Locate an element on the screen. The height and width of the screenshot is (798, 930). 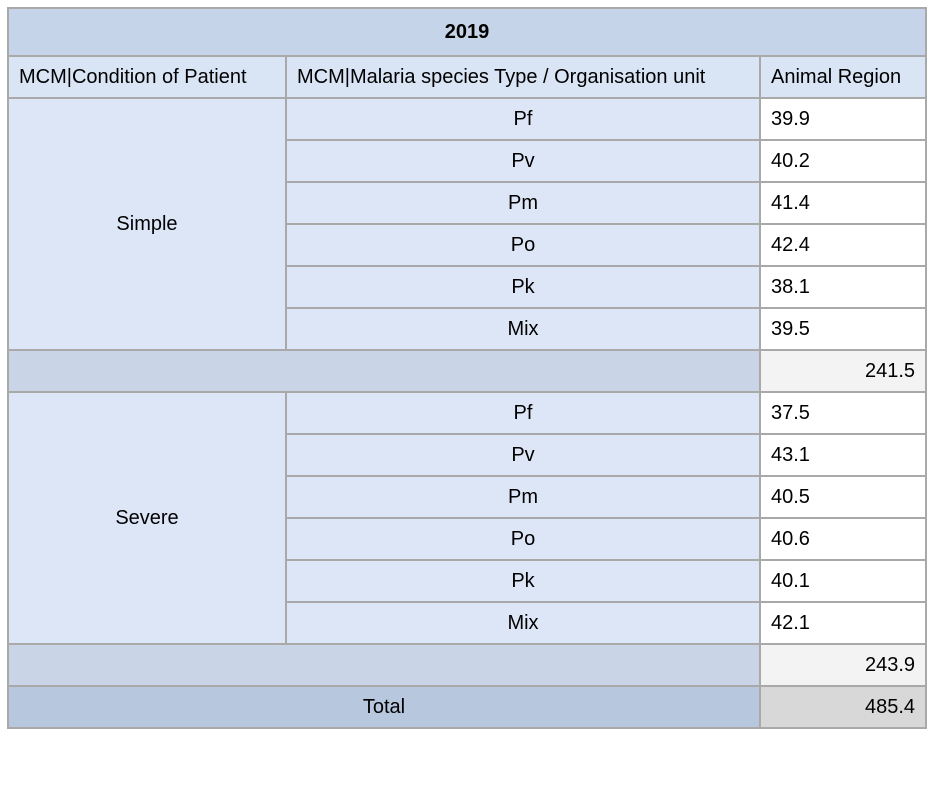
subtotal-row: 241.5 is located at coordinates (467, 371).